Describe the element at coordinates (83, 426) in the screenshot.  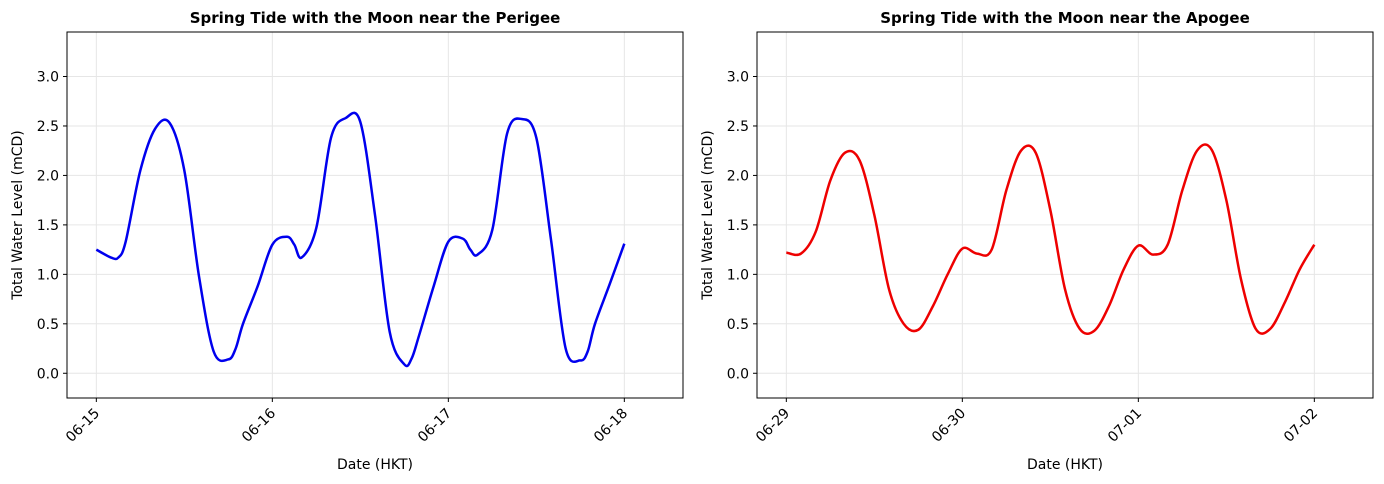
I see `x-tick-label: 06-15` at that location.